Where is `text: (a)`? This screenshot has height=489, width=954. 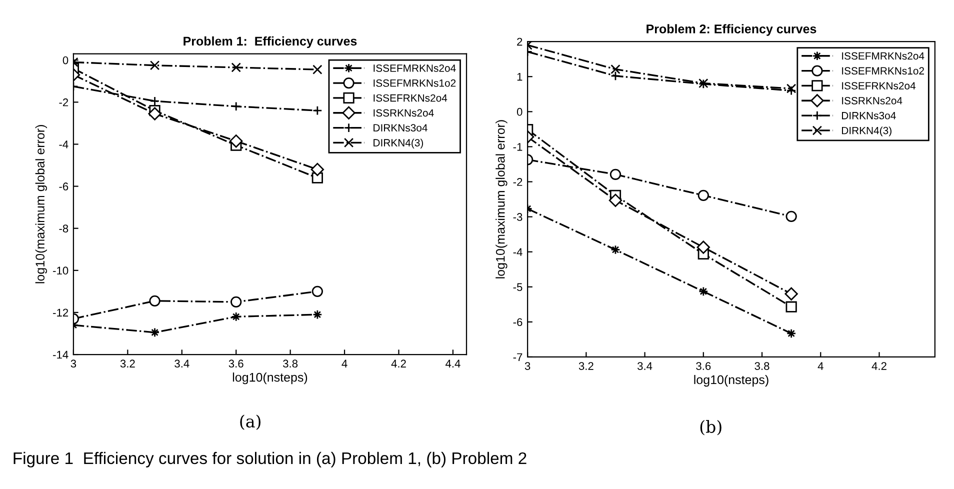
text: (a) is located at coordinates (250, 422).